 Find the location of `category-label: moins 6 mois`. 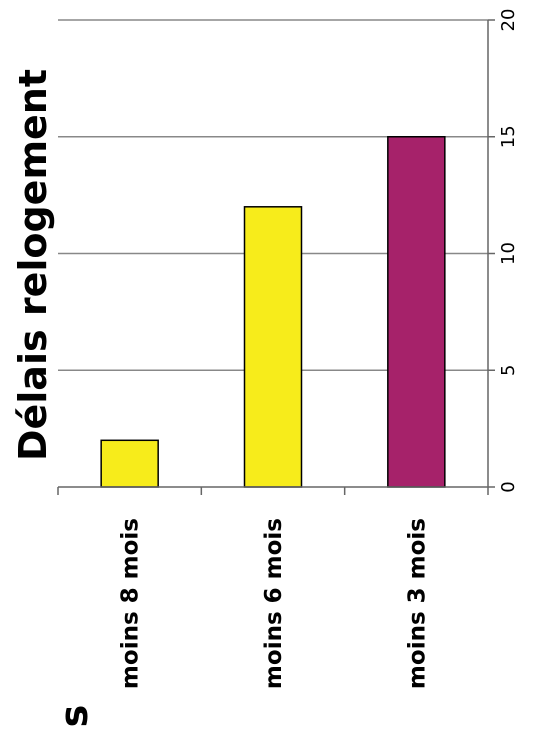

category-label: moins 6 mois is located at coordinates (274, 603).